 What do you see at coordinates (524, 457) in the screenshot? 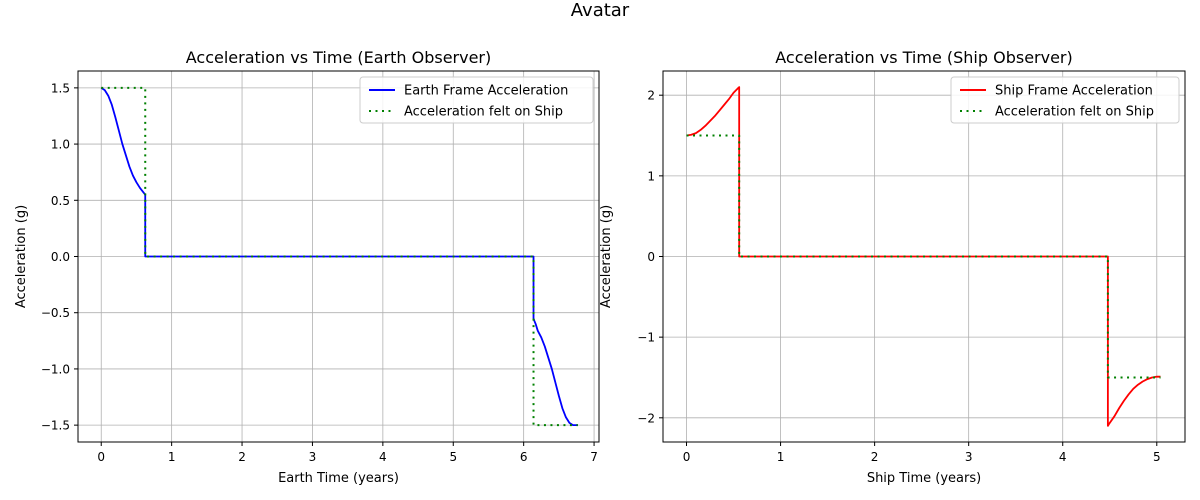
I see `x-tick-label: 6` at bounding box center [524, 457].